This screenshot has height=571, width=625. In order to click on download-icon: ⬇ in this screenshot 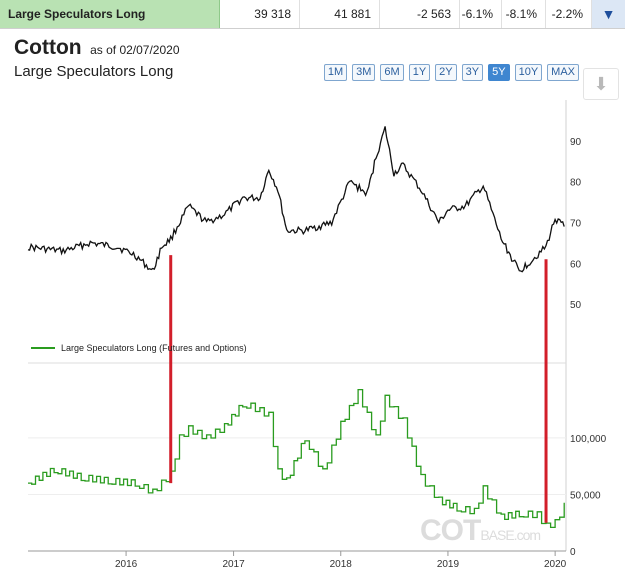, I will do `click(601, 84)`.